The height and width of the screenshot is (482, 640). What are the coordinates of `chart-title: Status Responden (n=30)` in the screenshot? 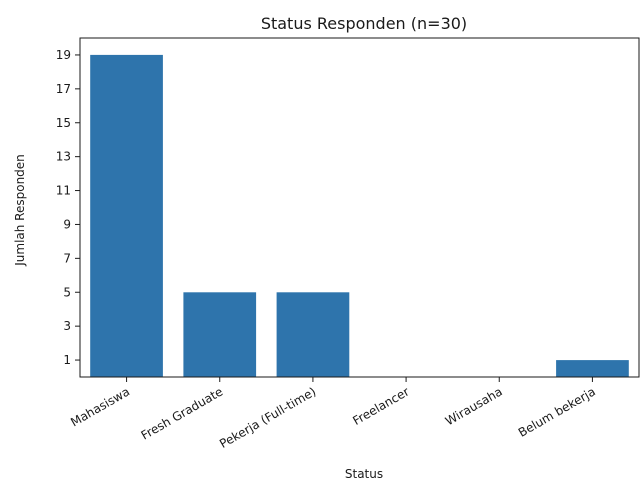 It's located at (364, 23).